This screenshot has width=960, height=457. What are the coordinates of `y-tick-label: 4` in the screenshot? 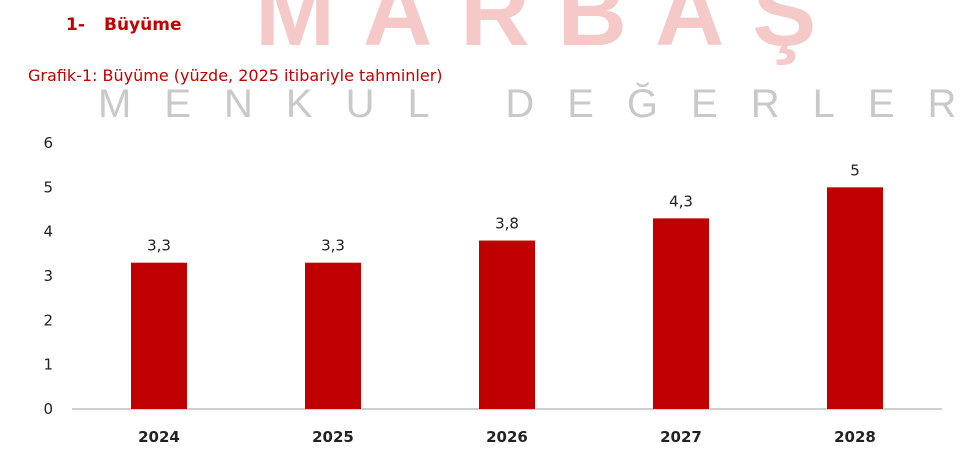 It's located at (48, 232).